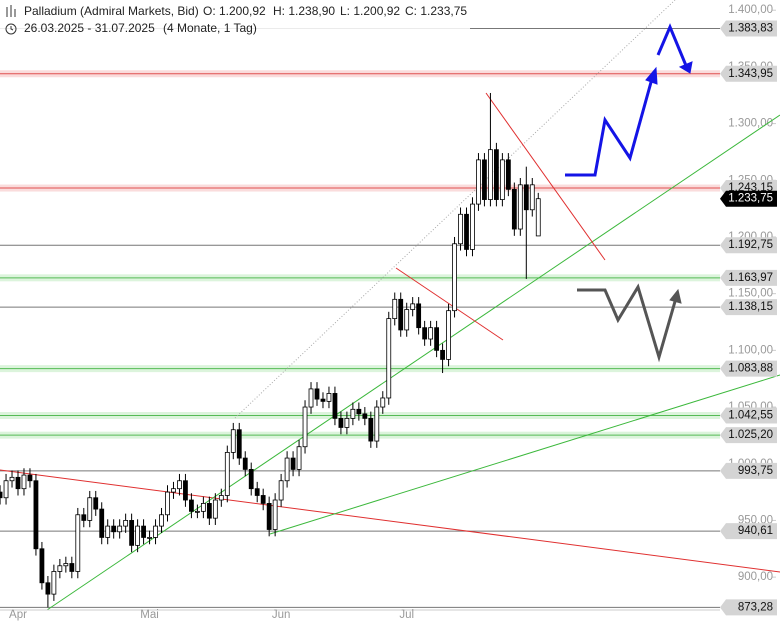 The width and height of the screenshot is (780, 625). What do you see at coordinates (755, 531) in the screenshot?
I see `price-marker-label: 940,61` at bounding box center [755, 531].